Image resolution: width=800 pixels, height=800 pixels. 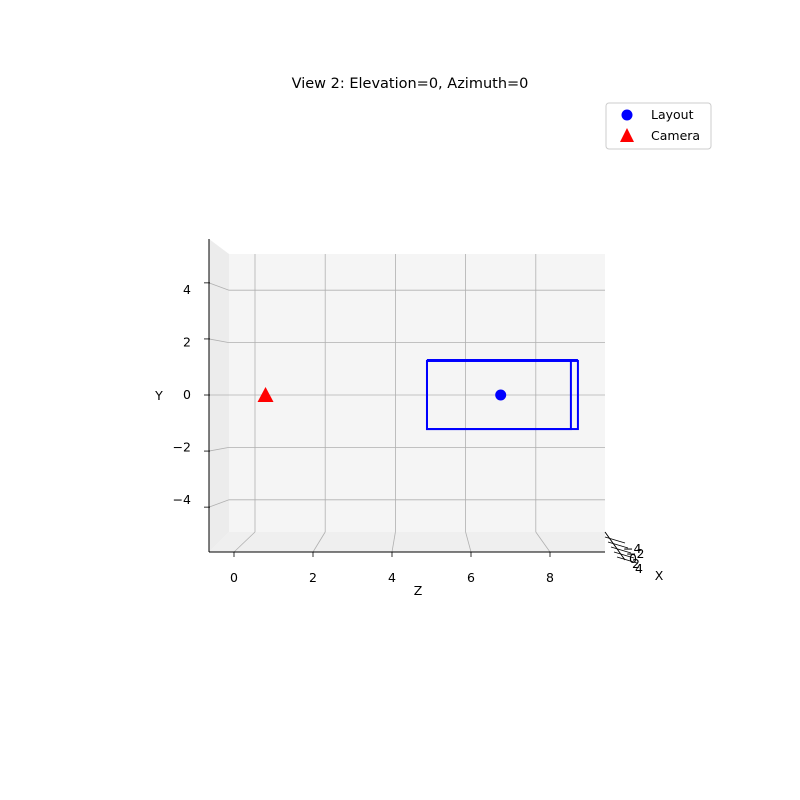 I want to click on z-tick-label: 2, so click(x=313, y=577).